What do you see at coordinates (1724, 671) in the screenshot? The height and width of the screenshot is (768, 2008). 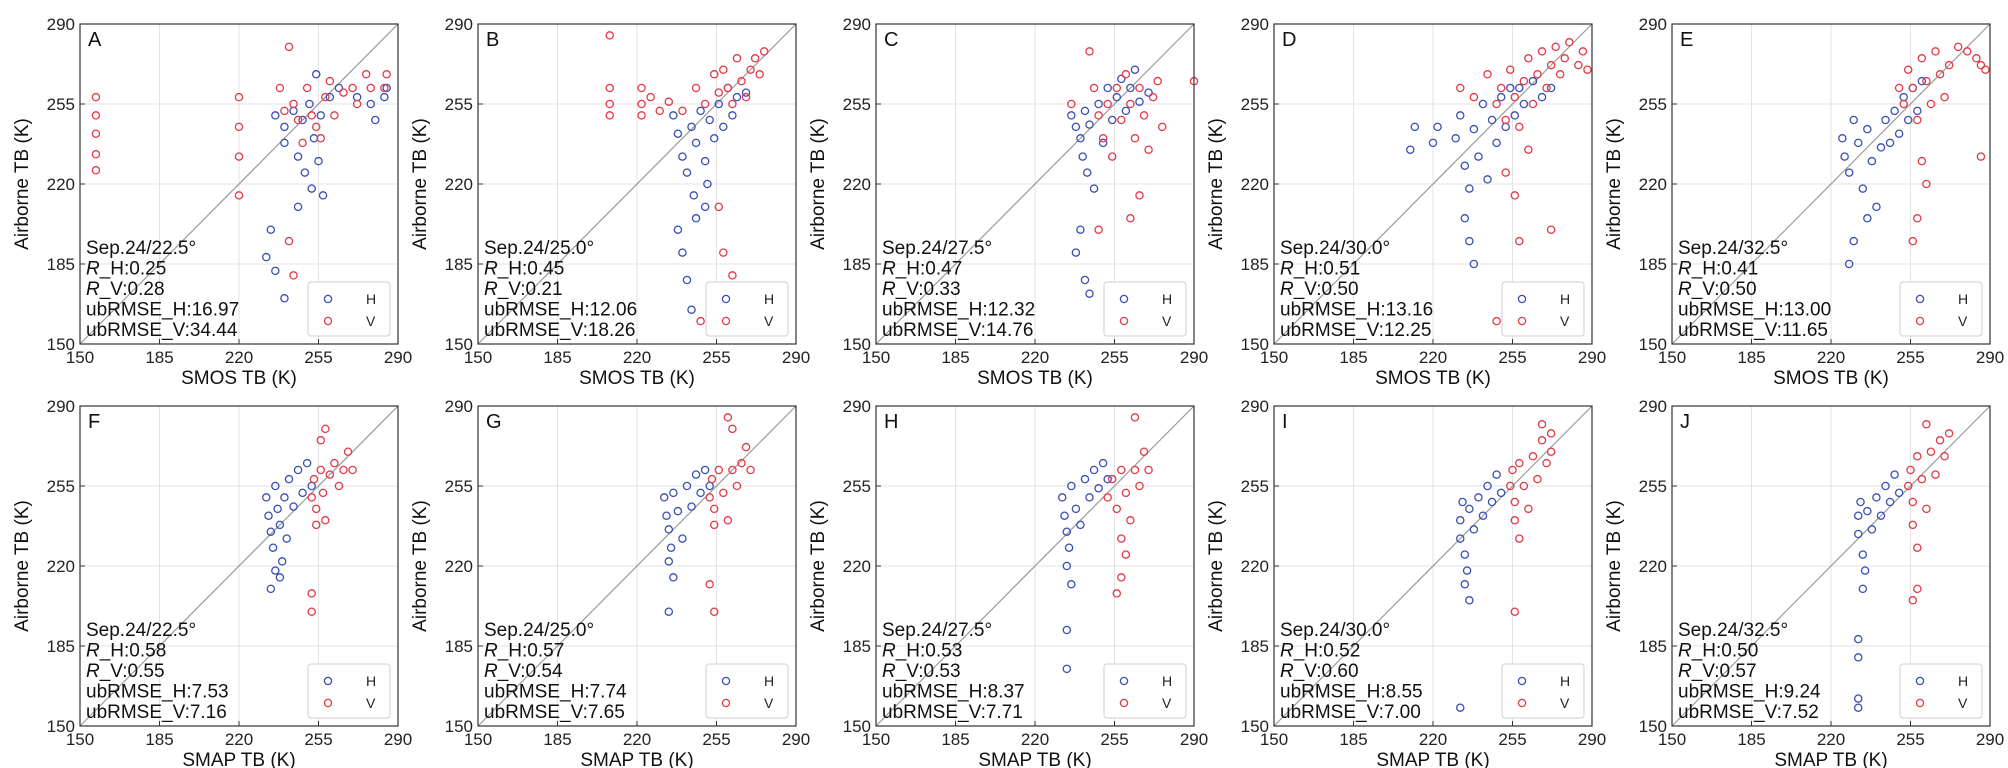 I see `stat-r-value: _V:0.57` at bounding box center [1724, 671].